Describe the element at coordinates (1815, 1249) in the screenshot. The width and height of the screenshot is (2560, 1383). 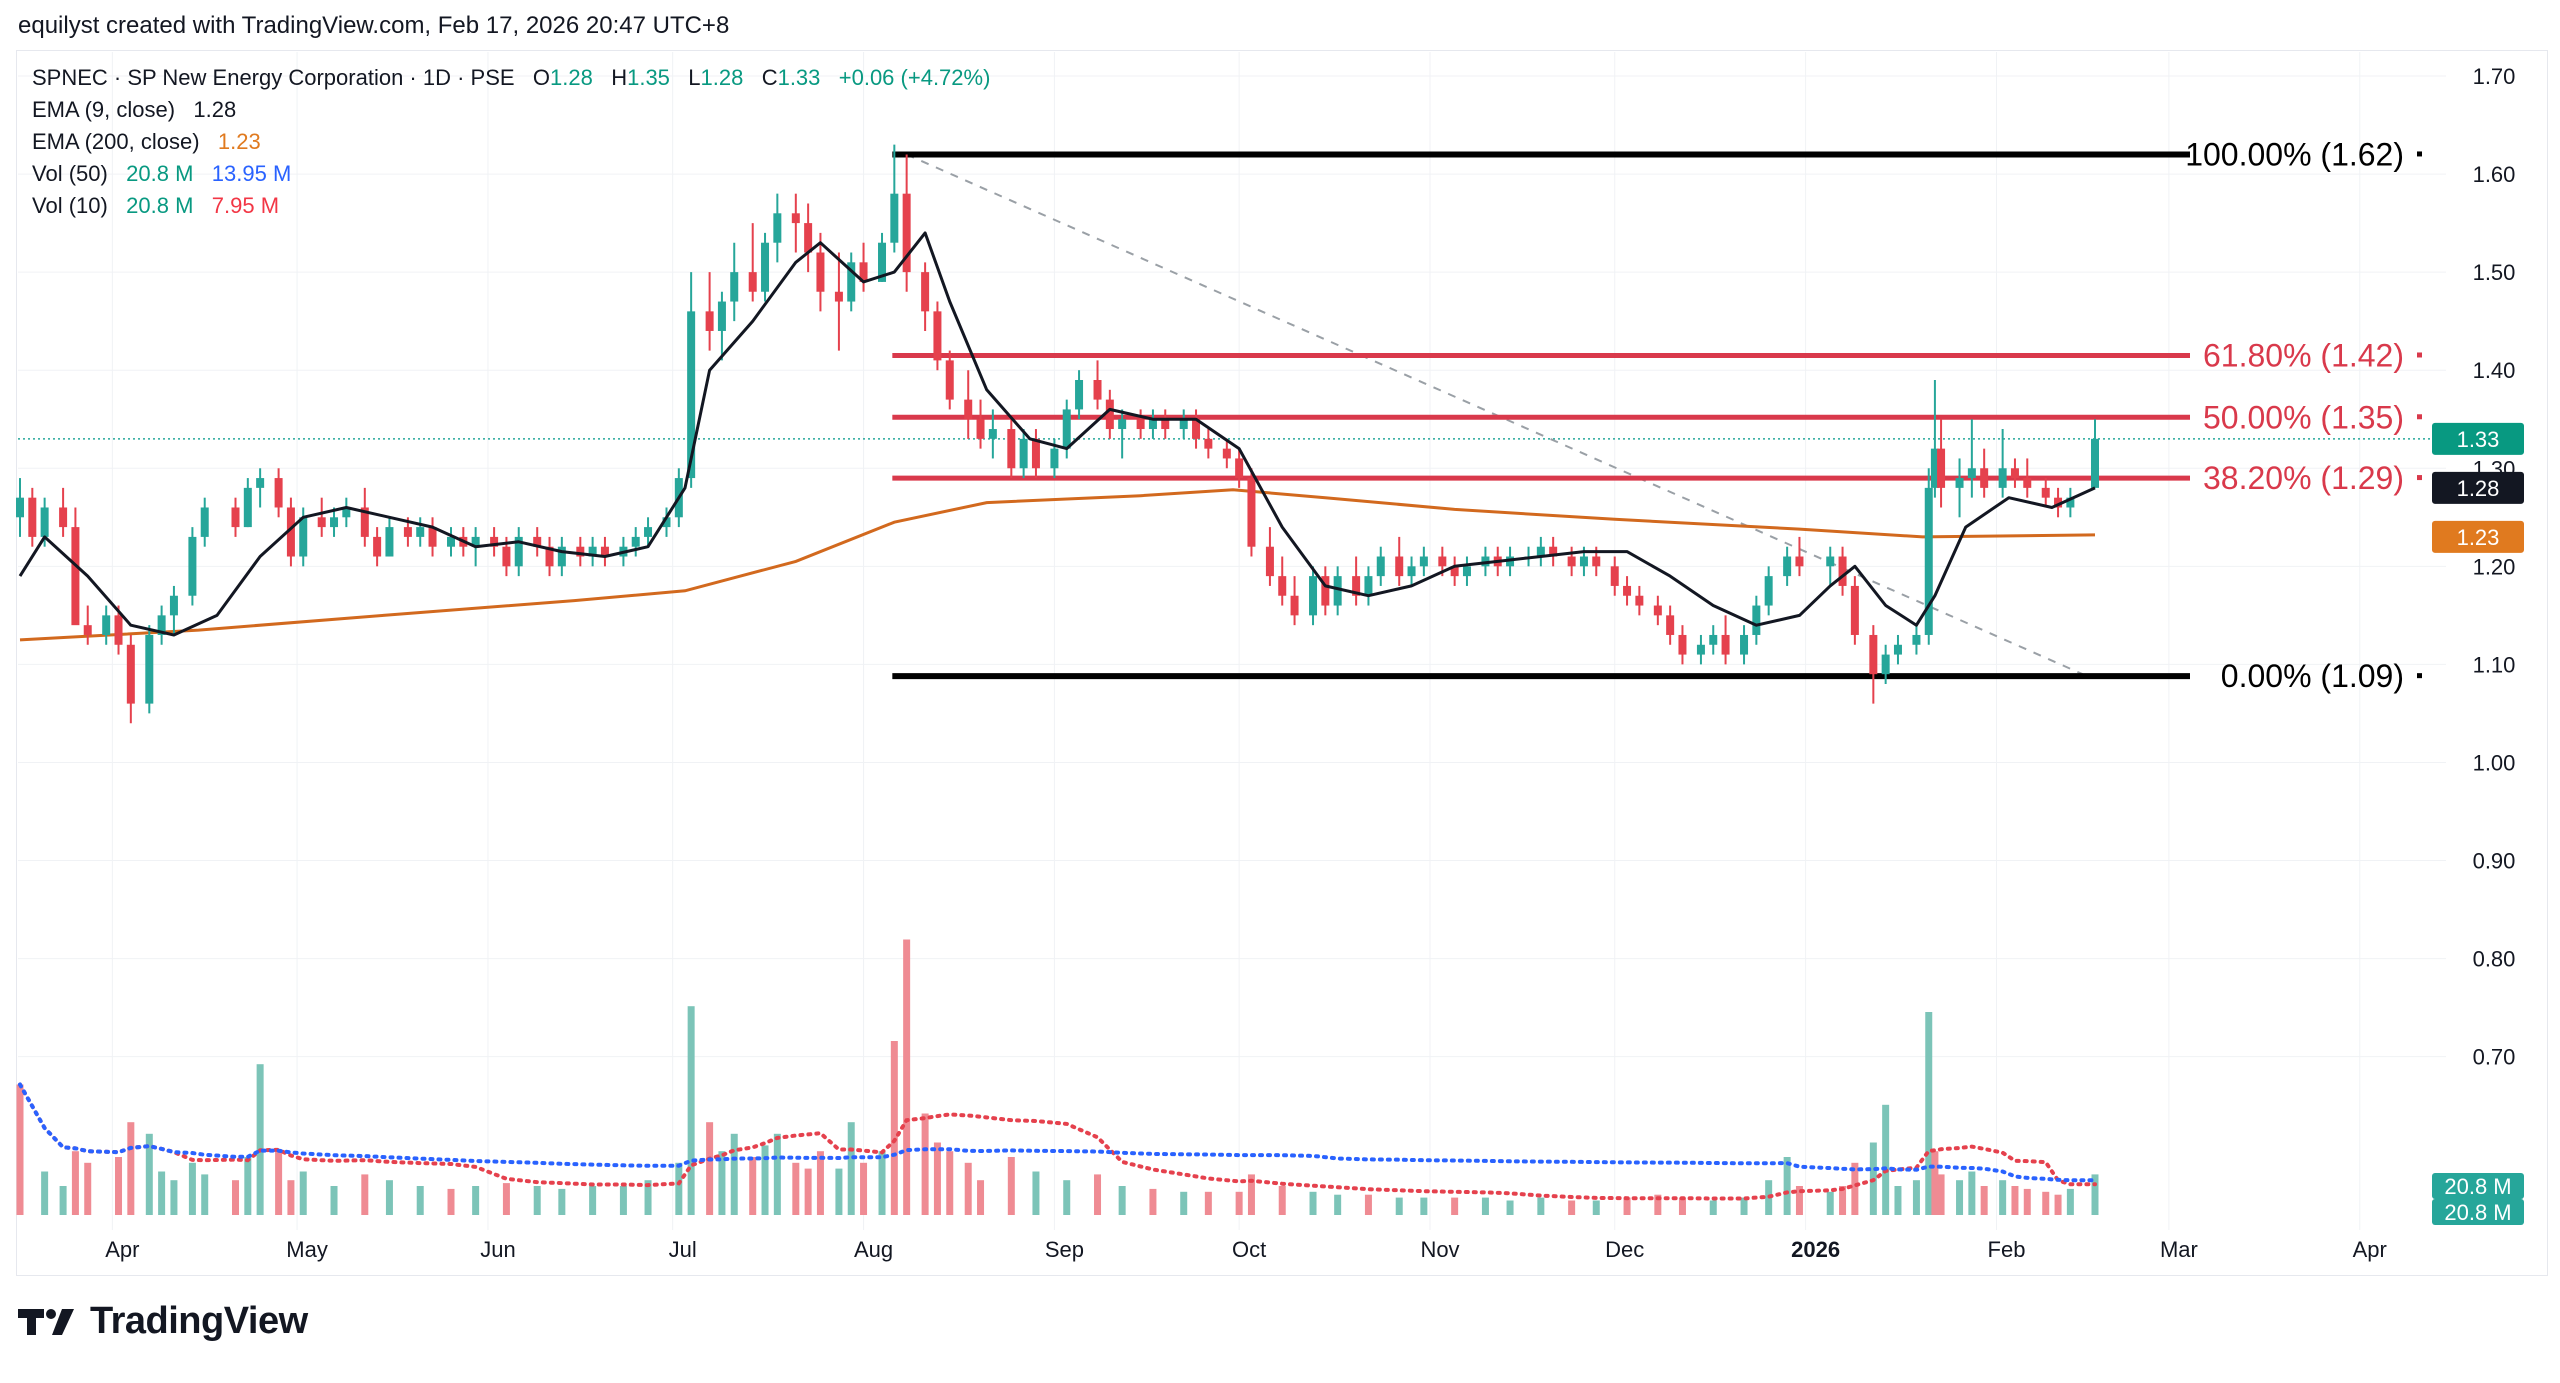
I see `x-tick-label: 2026` at that location.